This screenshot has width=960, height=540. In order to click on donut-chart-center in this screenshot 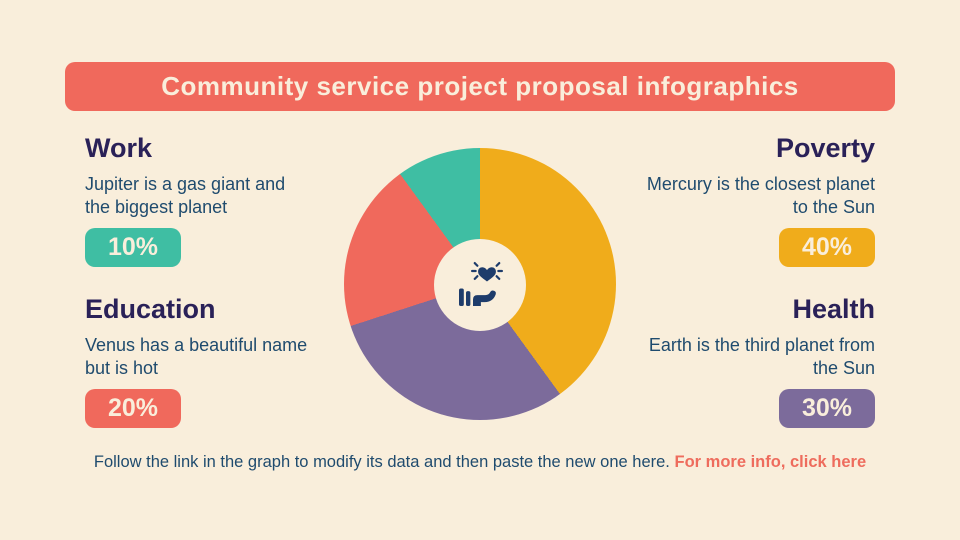, I will do `click(480, 285)`.